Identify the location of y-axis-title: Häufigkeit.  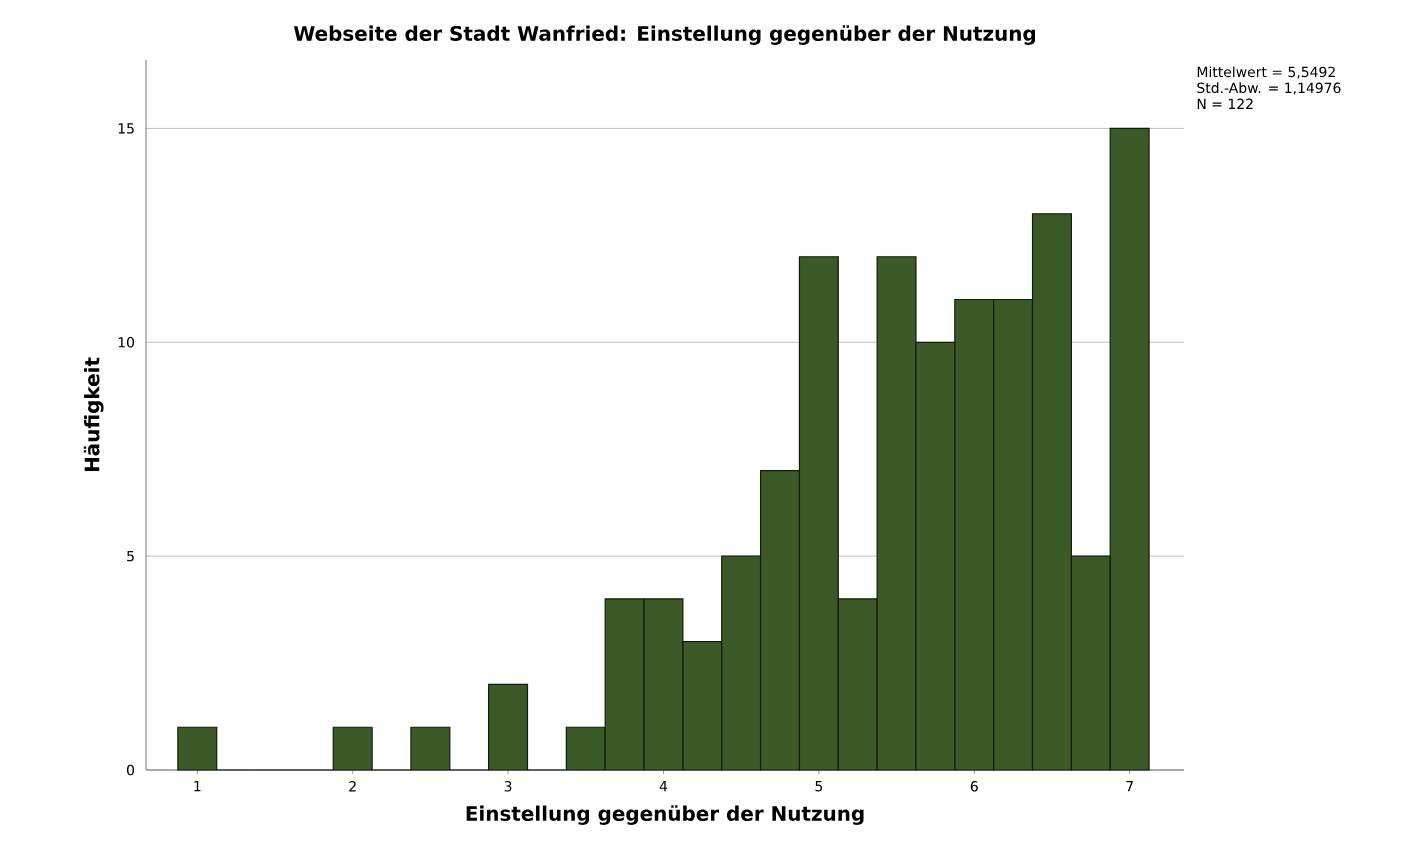
(93, 414).